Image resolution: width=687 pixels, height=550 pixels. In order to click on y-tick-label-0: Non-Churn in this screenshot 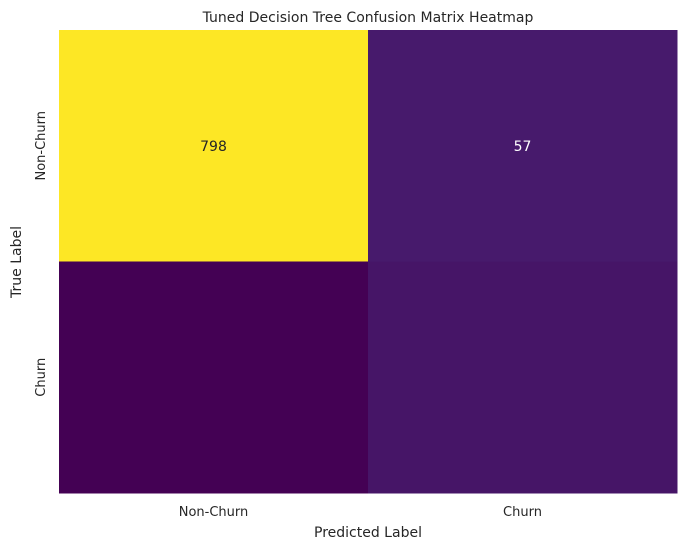, I will do `click(41, 146)`.